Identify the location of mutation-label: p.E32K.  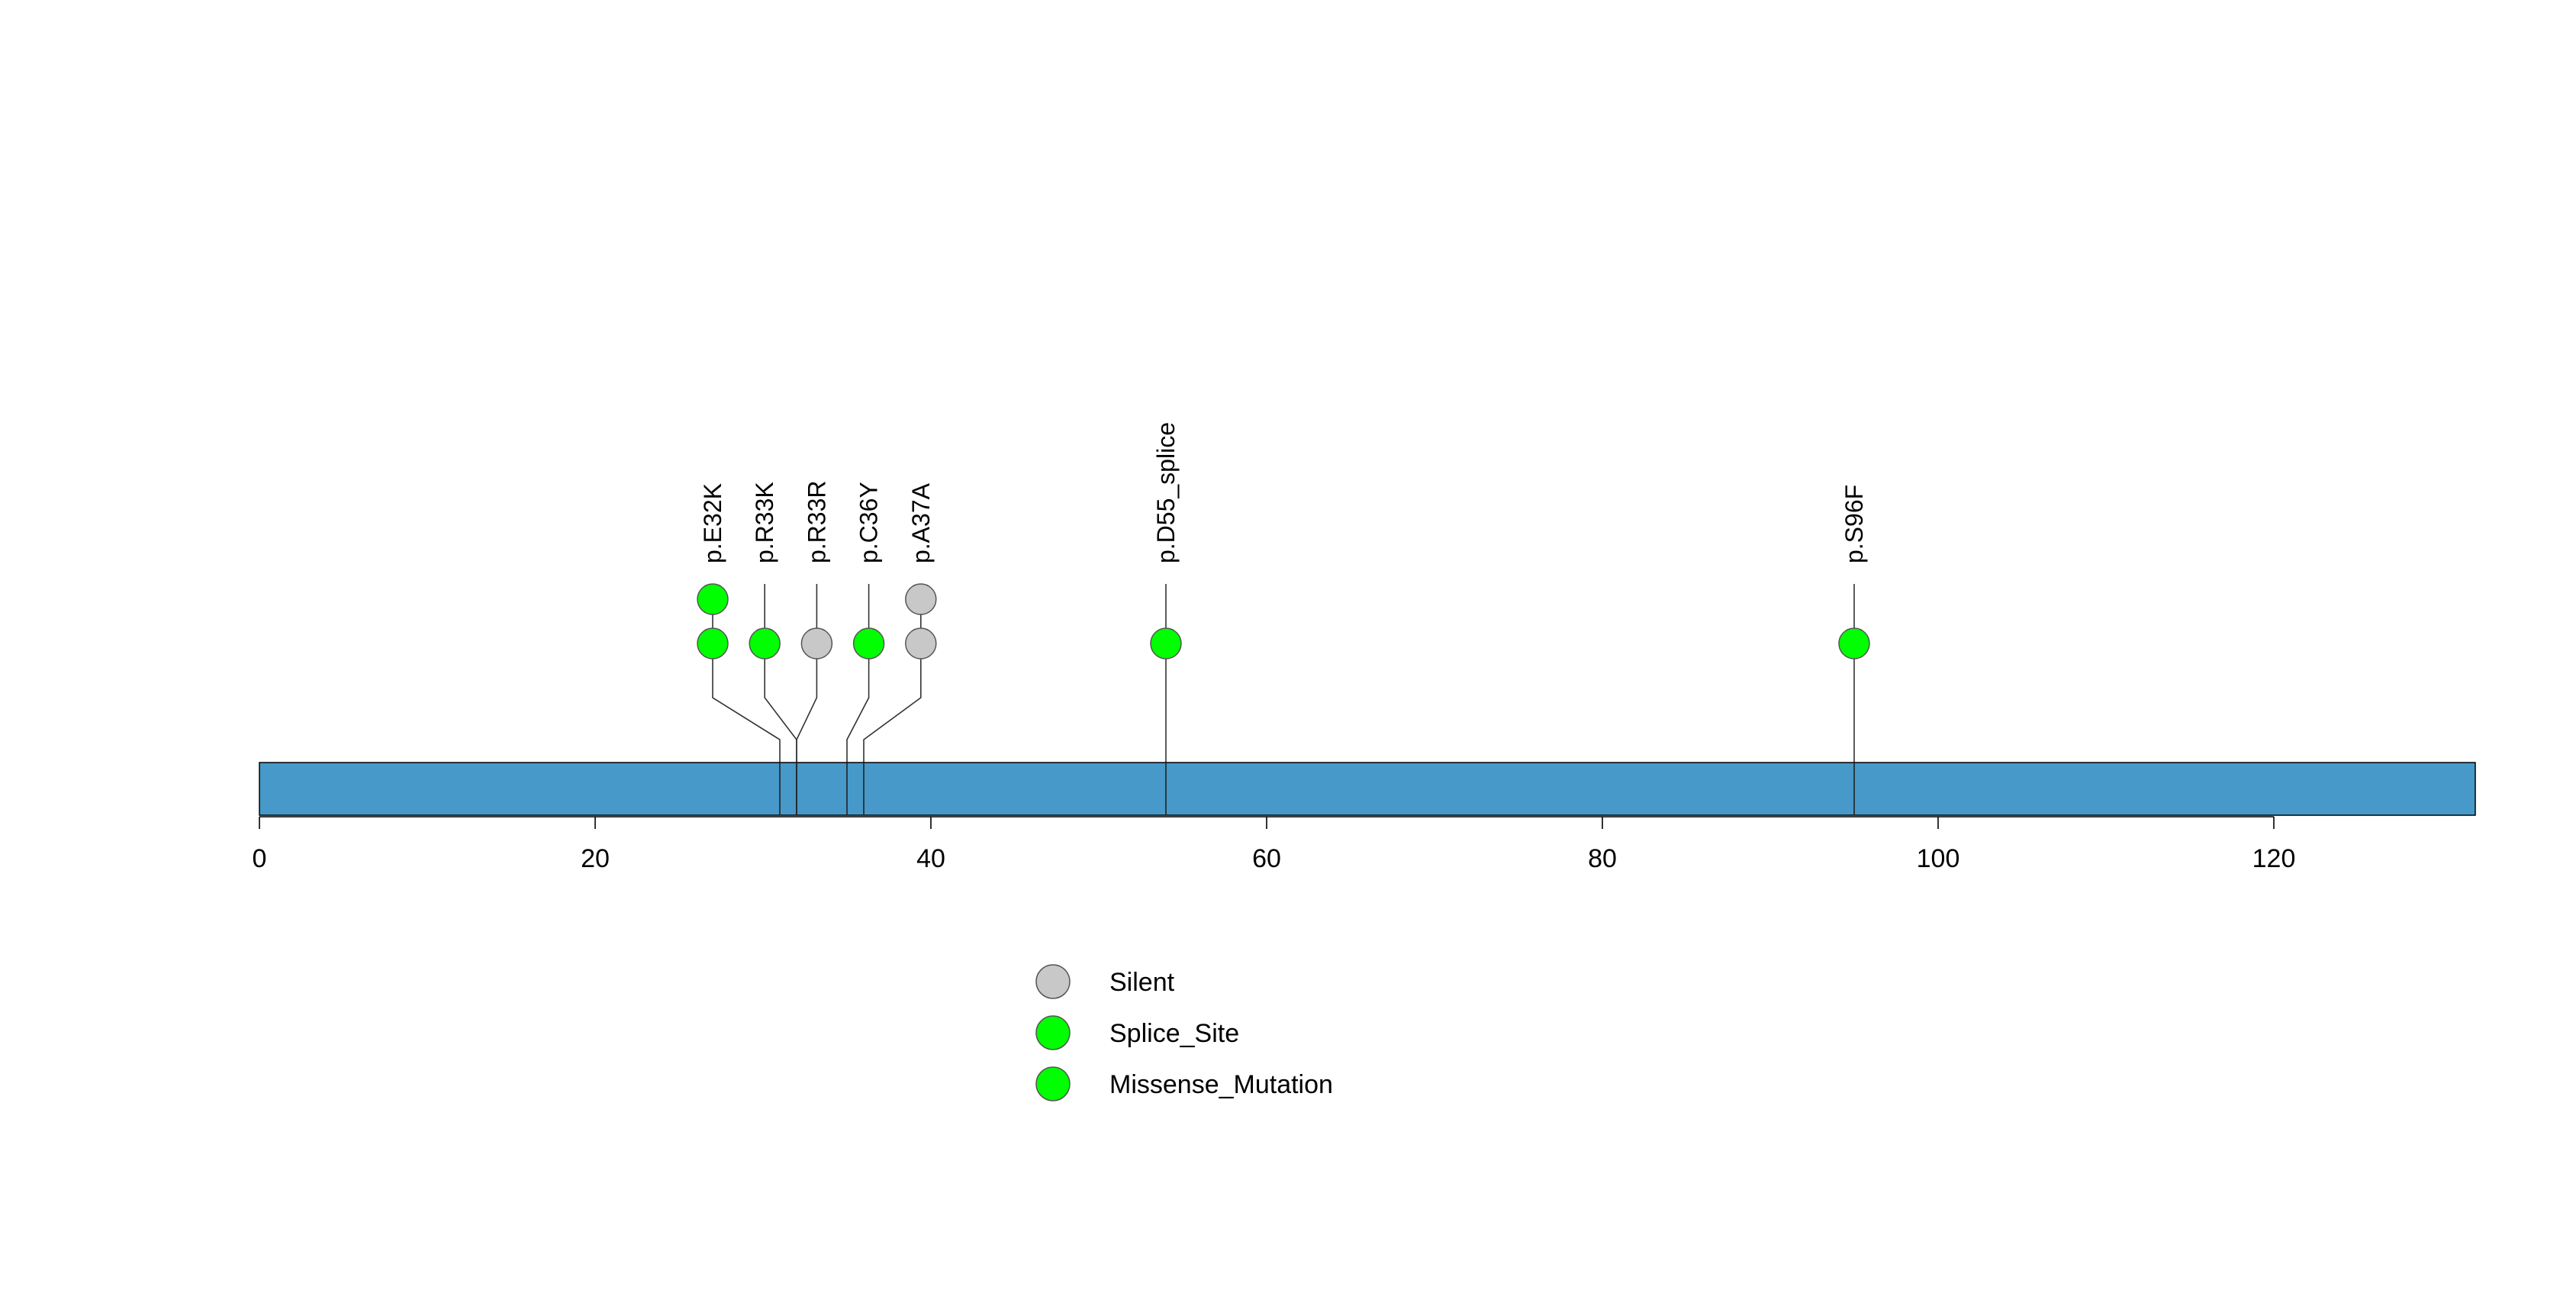
(712, 523).